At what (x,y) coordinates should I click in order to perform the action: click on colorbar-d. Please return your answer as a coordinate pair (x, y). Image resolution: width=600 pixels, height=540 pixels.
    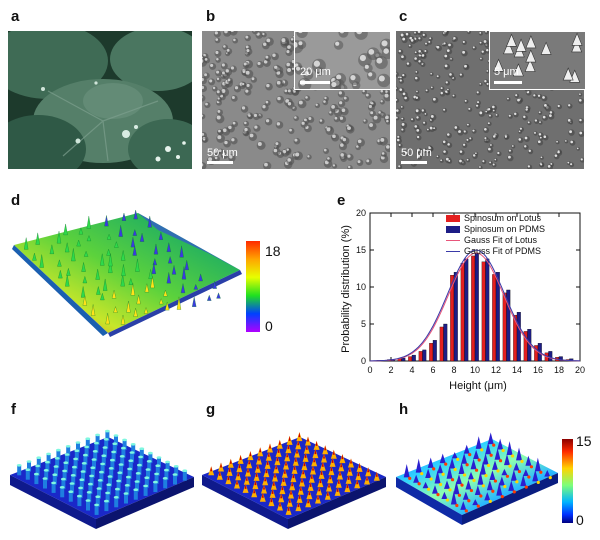
    Looking at the image, I should click on (253, 286).